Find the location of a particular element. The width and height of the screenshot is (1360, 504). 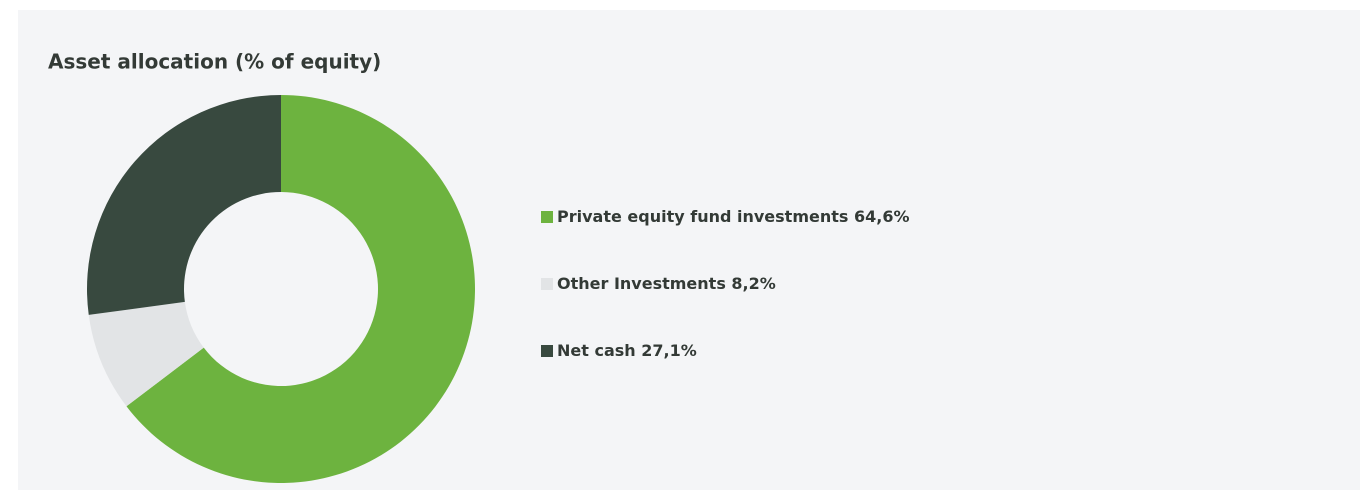

legend-entry: Net cash 27,1% is located at coordinates (627, 350).